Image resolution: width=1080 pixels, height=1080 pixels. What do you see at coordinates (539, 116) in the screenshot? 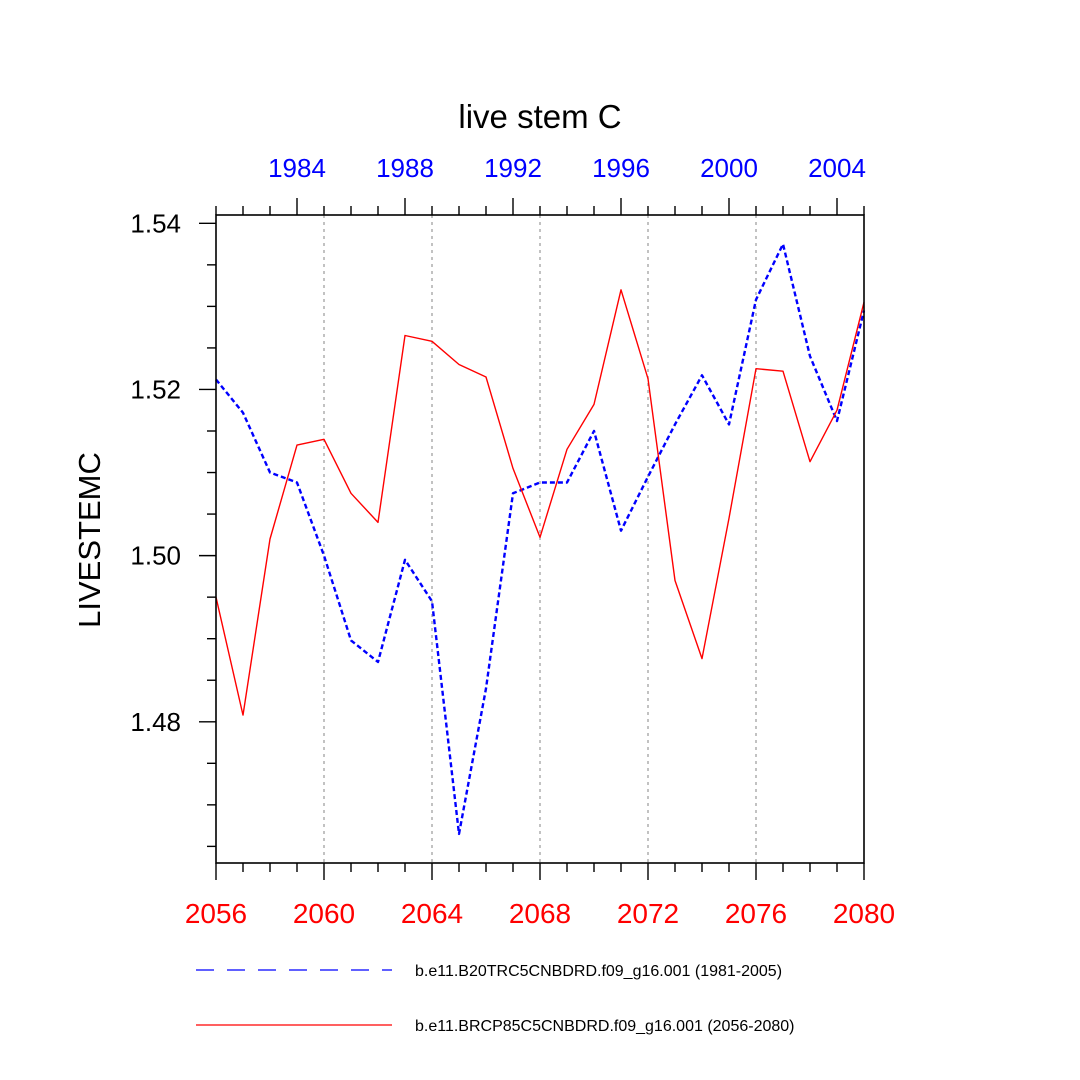
I see `chart-title: live stem C` at bounding box center [539, 116].